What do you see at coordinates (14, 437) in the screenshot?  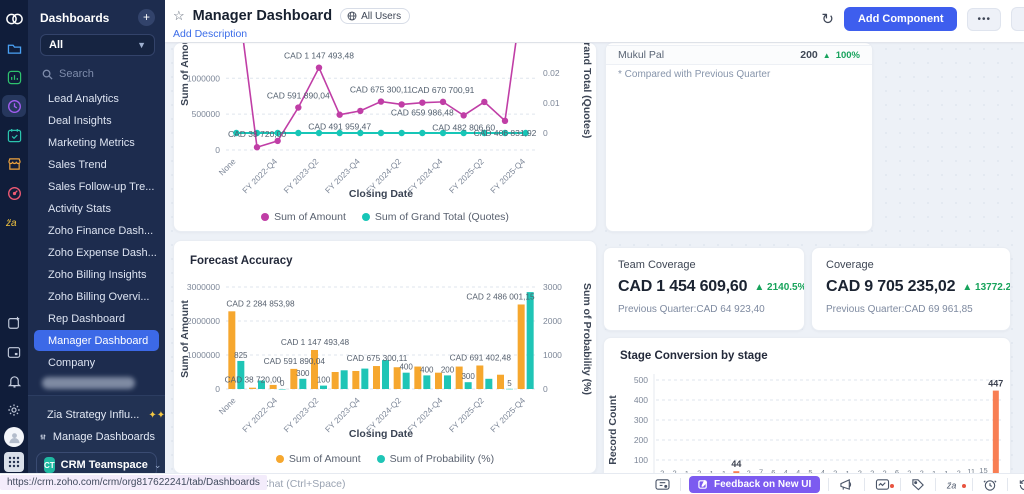 I see `user-avatar` at bounding box center [14, 437].